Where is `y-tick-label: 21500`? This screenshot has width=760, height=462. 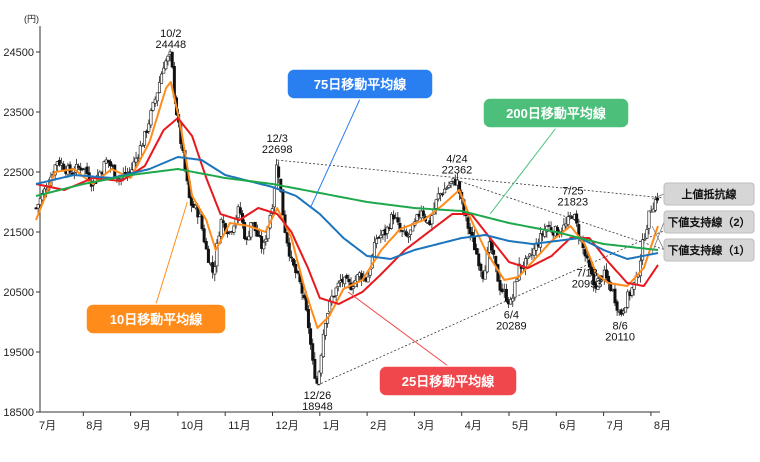 y-tick-label: 21500 is located at coordinates (18, 233).